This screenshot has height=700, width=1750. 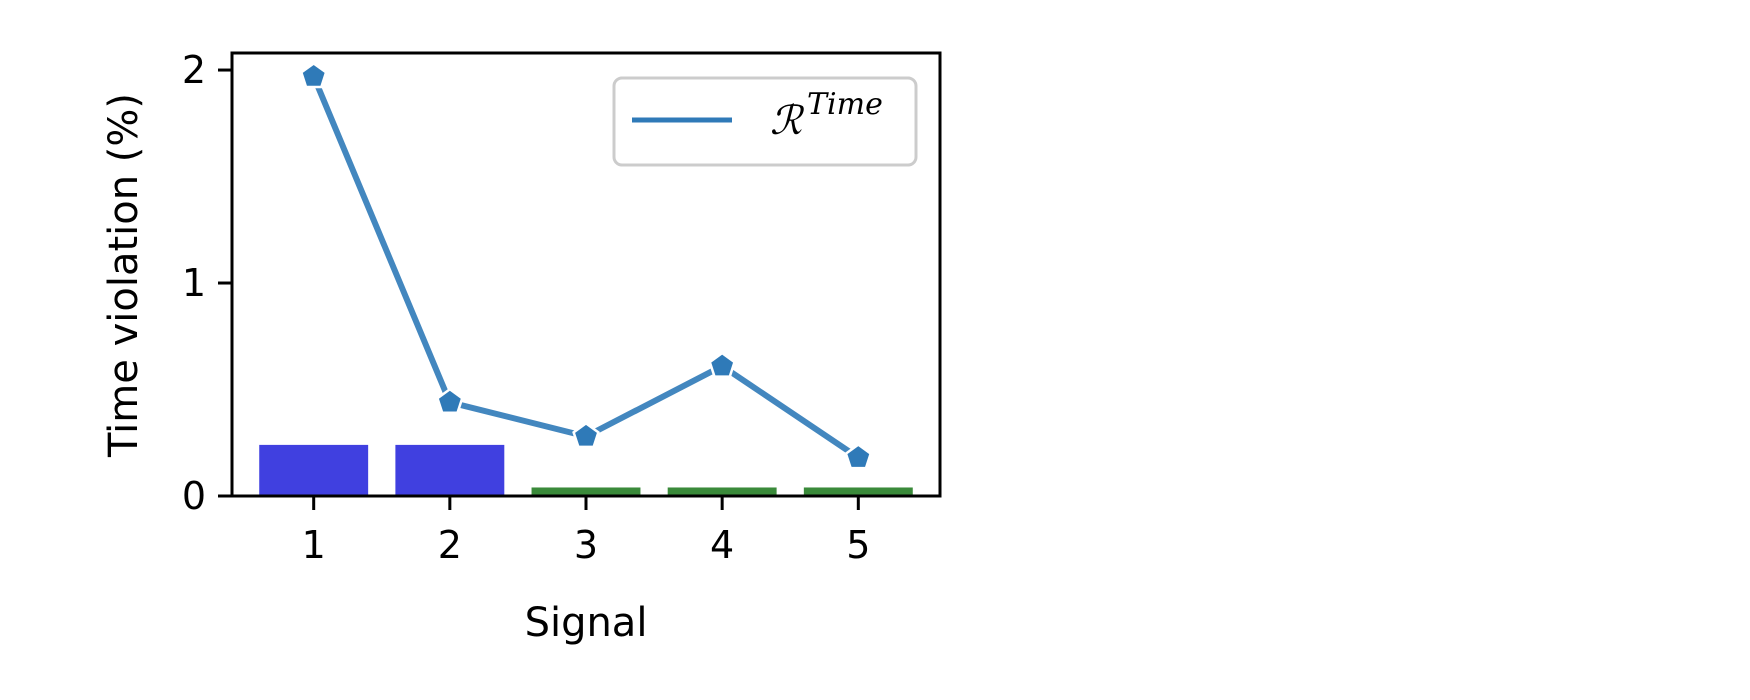 I want to click on legend-box, so click(x=765, y=121).